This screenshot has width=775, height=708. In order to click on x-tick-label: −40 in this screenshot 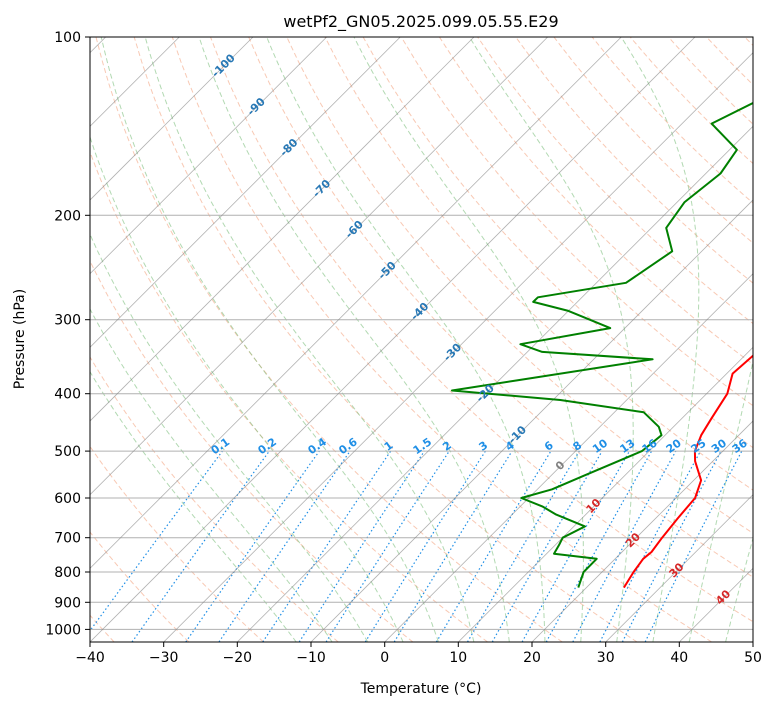, I will do `click(90, 658)`.